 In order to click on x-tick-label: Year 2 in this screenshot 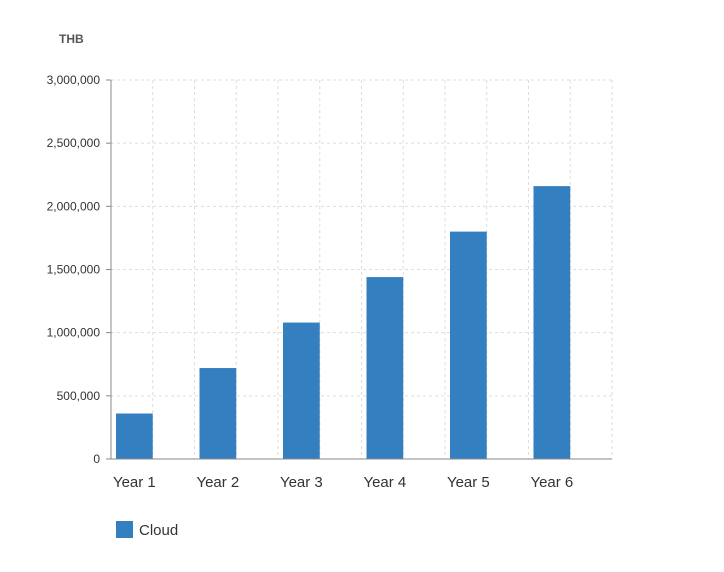, I will do `click(217, 482)`.